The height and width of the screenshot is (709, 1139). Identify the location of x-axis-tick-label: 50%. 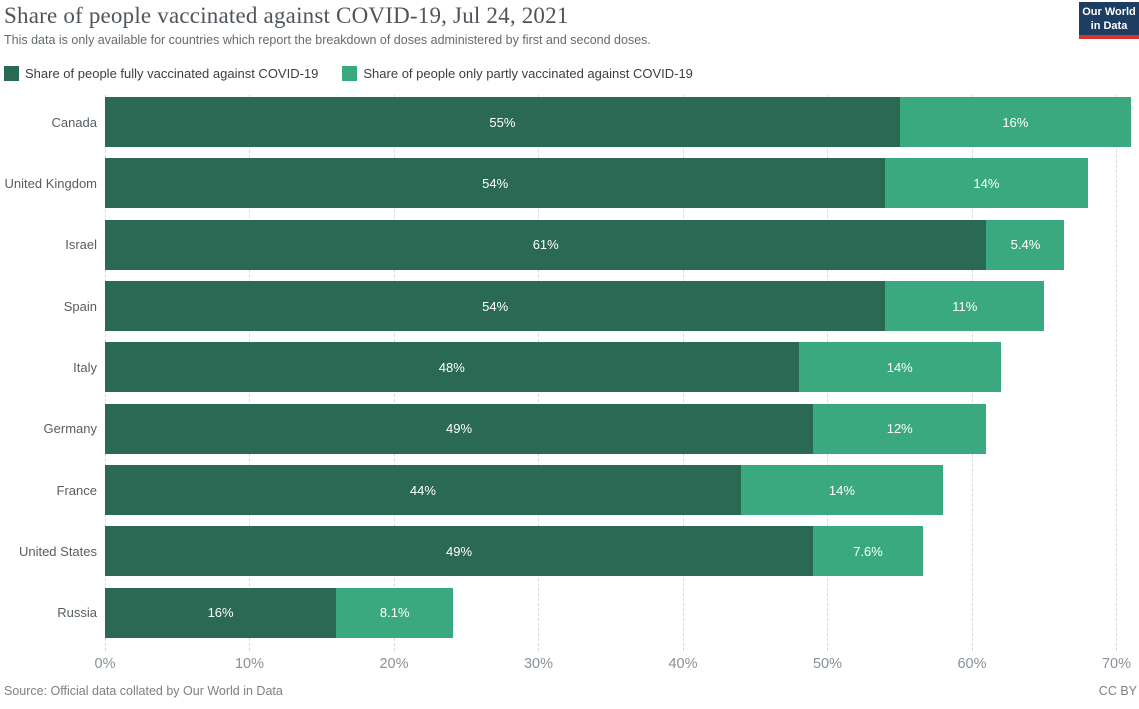
(827, 664).